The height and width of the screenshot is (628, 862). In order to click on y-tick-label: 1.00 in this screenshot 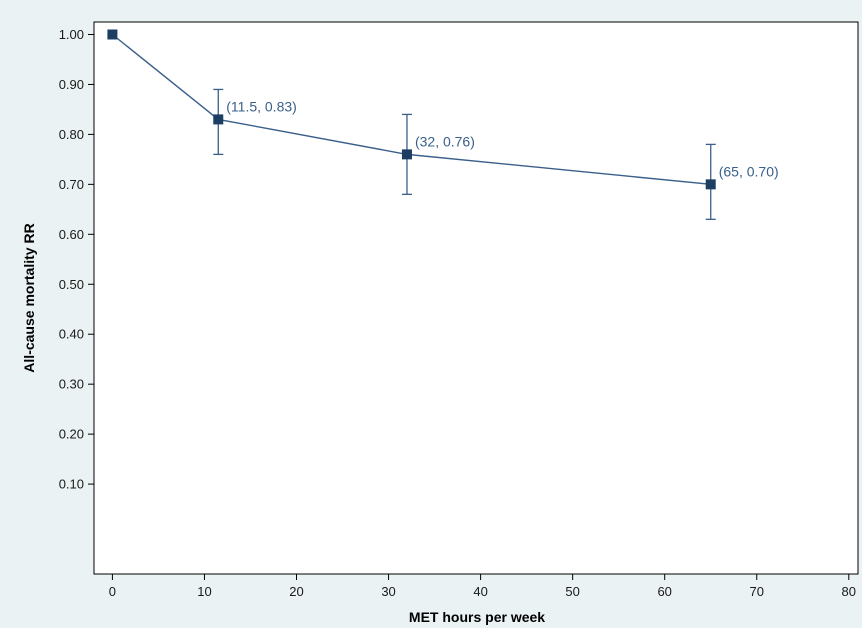, I will do `click(71, 34)`.